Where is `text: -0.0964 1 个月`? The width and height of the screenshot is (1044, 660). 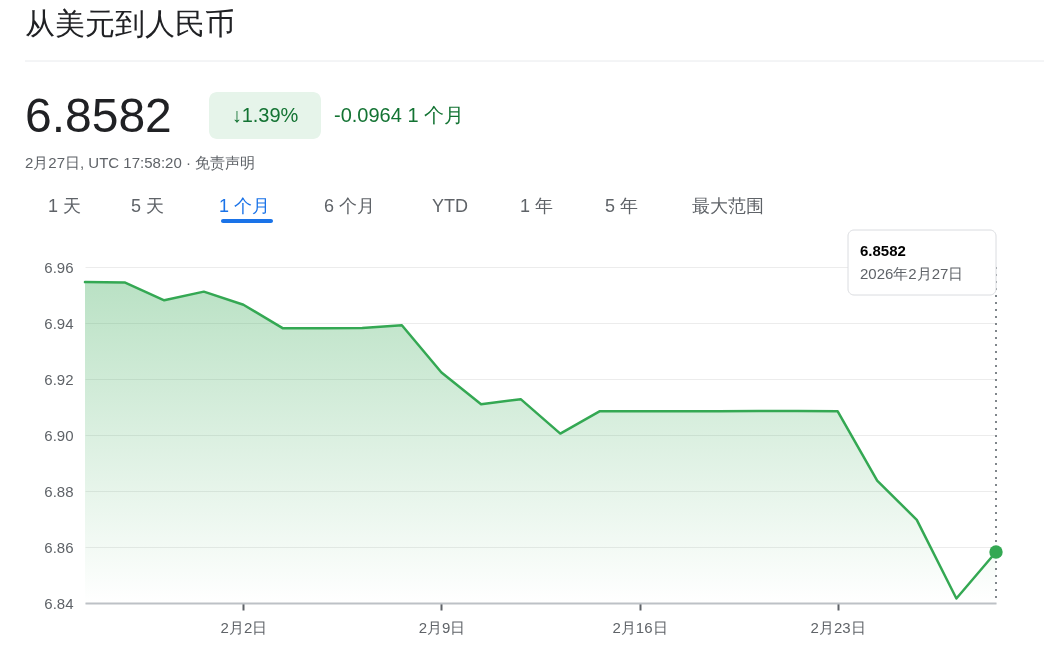
text: -0.0964 1 个月 is located at coordinates (399, 115).